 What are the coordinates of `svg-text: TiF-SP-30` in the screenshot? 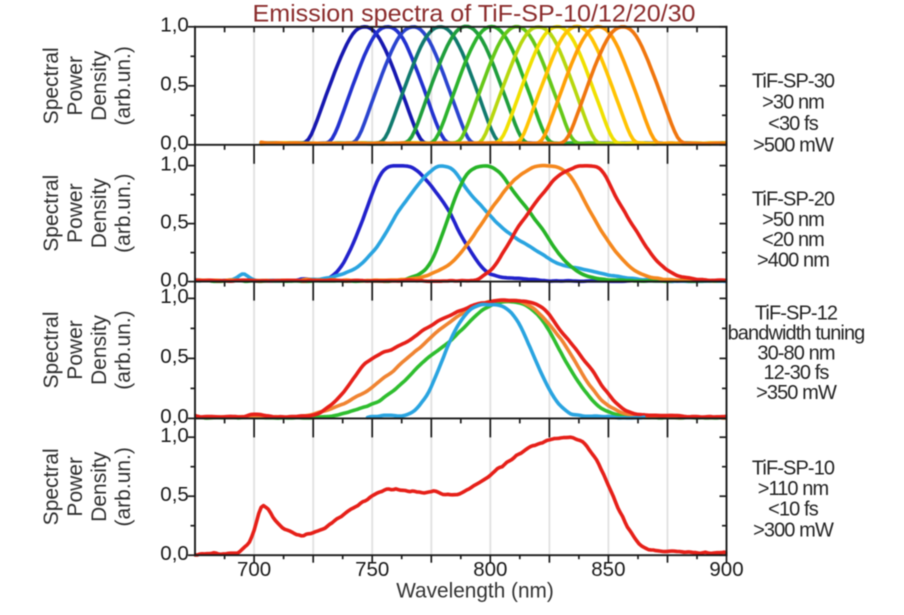 It's located at (793, 81).